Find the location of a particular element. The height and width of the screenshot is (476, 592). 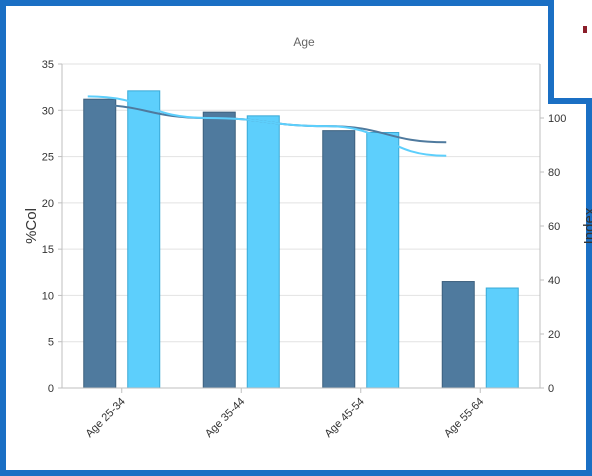

y2-axis-title: Index is located at coordinates (586, 225).